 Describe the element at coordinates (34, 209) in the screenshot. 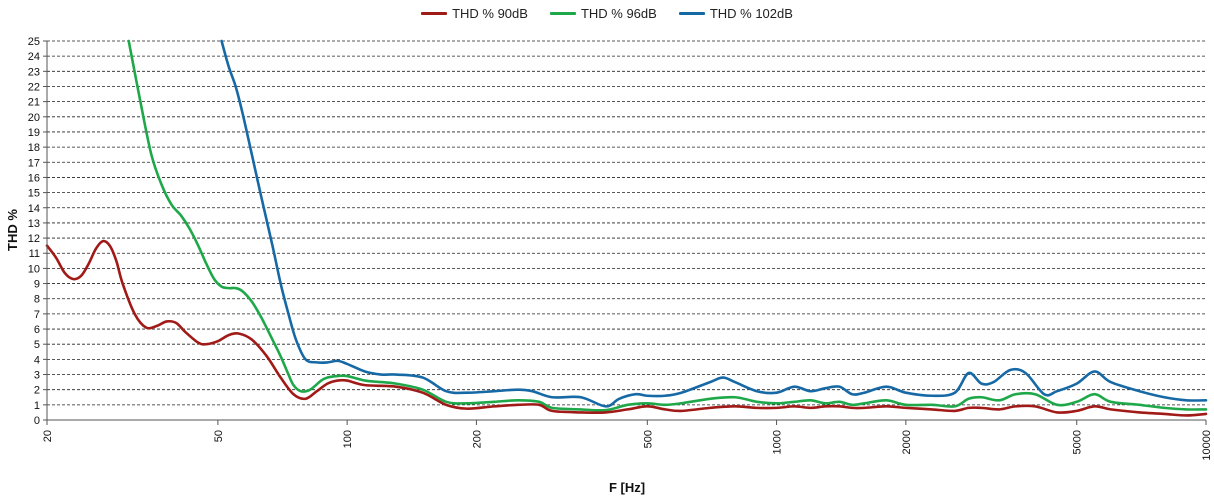

I see `y-tick-label: 14` at that location.